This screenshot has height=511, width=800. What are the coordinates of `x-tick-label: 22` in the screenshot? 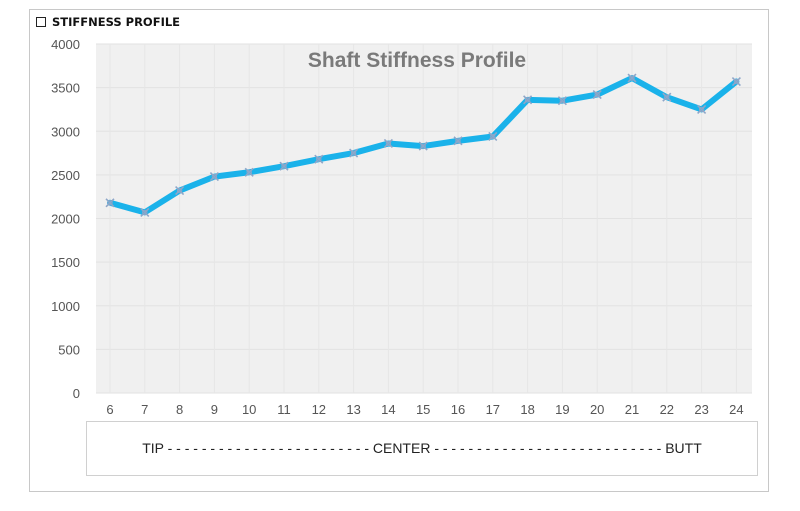 It's located at (667, 409).